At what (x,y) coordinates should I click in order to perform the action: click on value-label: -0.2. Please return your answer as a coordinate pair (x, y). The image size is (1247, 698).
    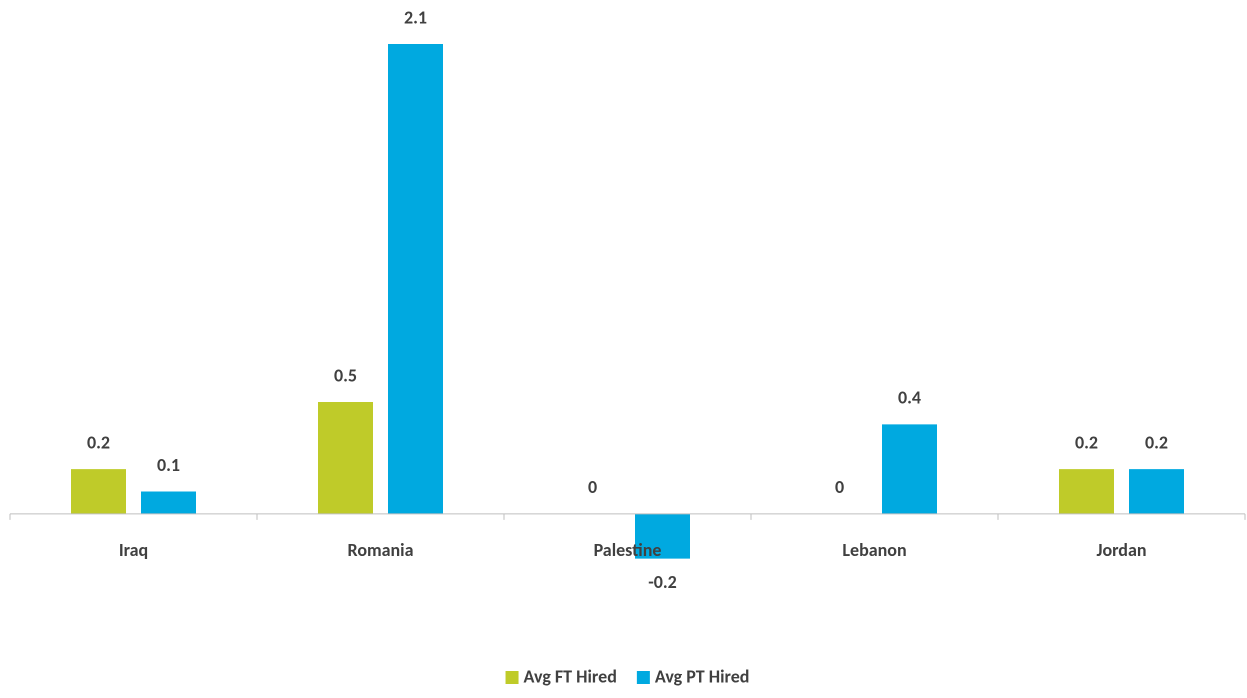
    Looking at the image, I should click on (662, 582).